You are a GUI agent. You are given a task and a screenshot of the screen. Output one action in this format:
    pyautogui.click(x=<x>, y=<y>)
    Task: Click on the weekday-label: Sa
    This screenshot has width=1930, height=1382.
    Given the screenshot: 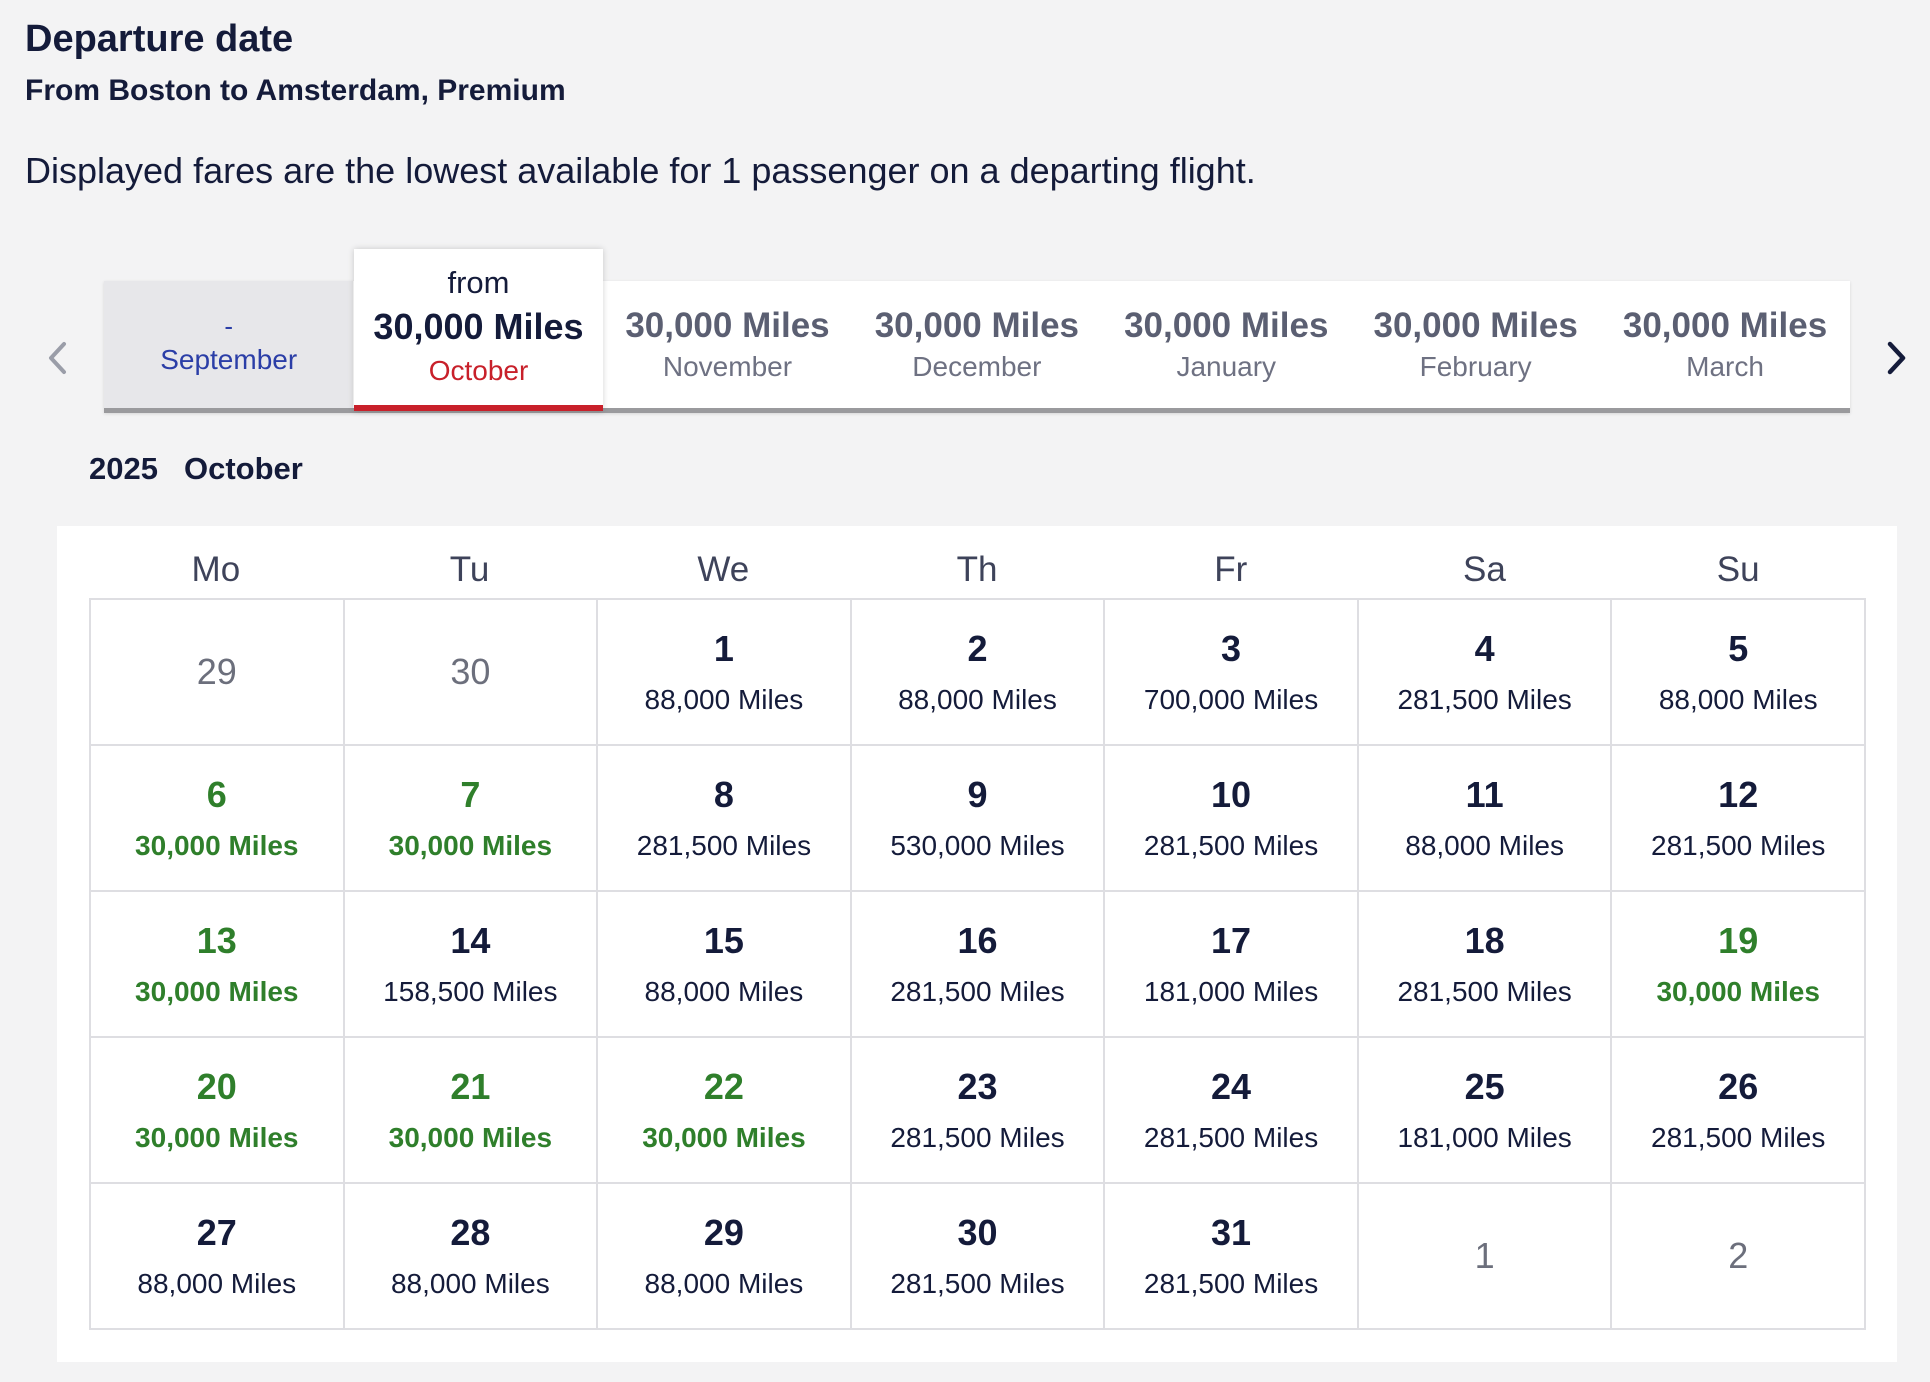 What is the action you would take?
    pyautogui.click(x=1484, y=569)
    